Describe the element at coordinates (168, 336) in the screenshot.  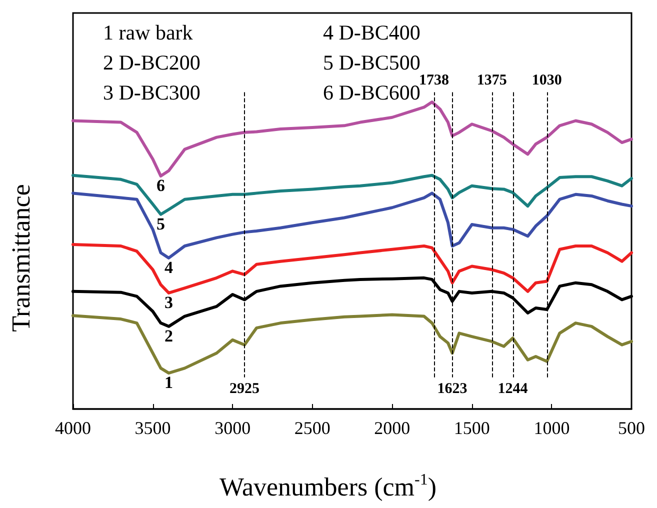
I see `series-label: 2` at that location.